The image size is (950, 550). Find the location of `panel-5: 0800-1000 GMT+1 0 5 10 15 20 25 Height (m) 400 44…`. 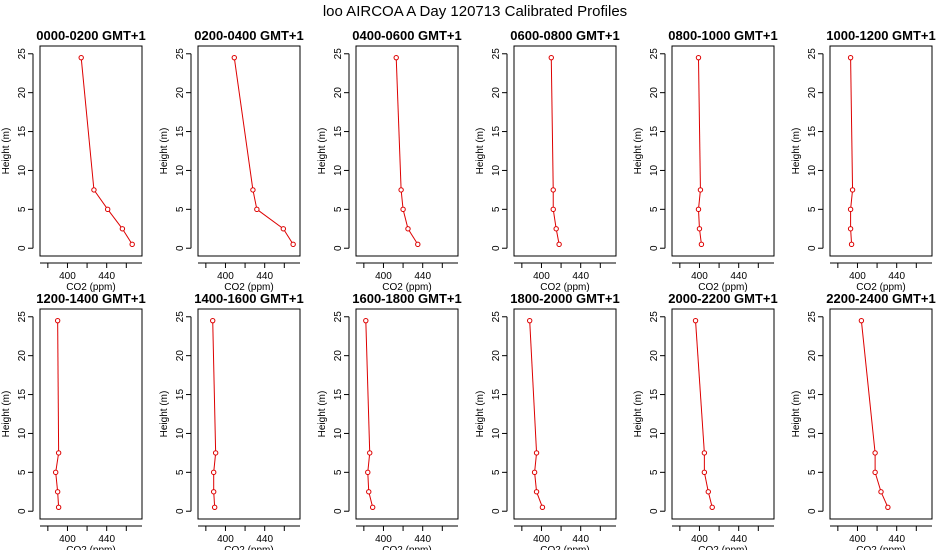

panel-5: 0800-1000 GMT+1 0 5 10 15 20 25 Height (m) 400 44… is located at coordinates (705, 160).